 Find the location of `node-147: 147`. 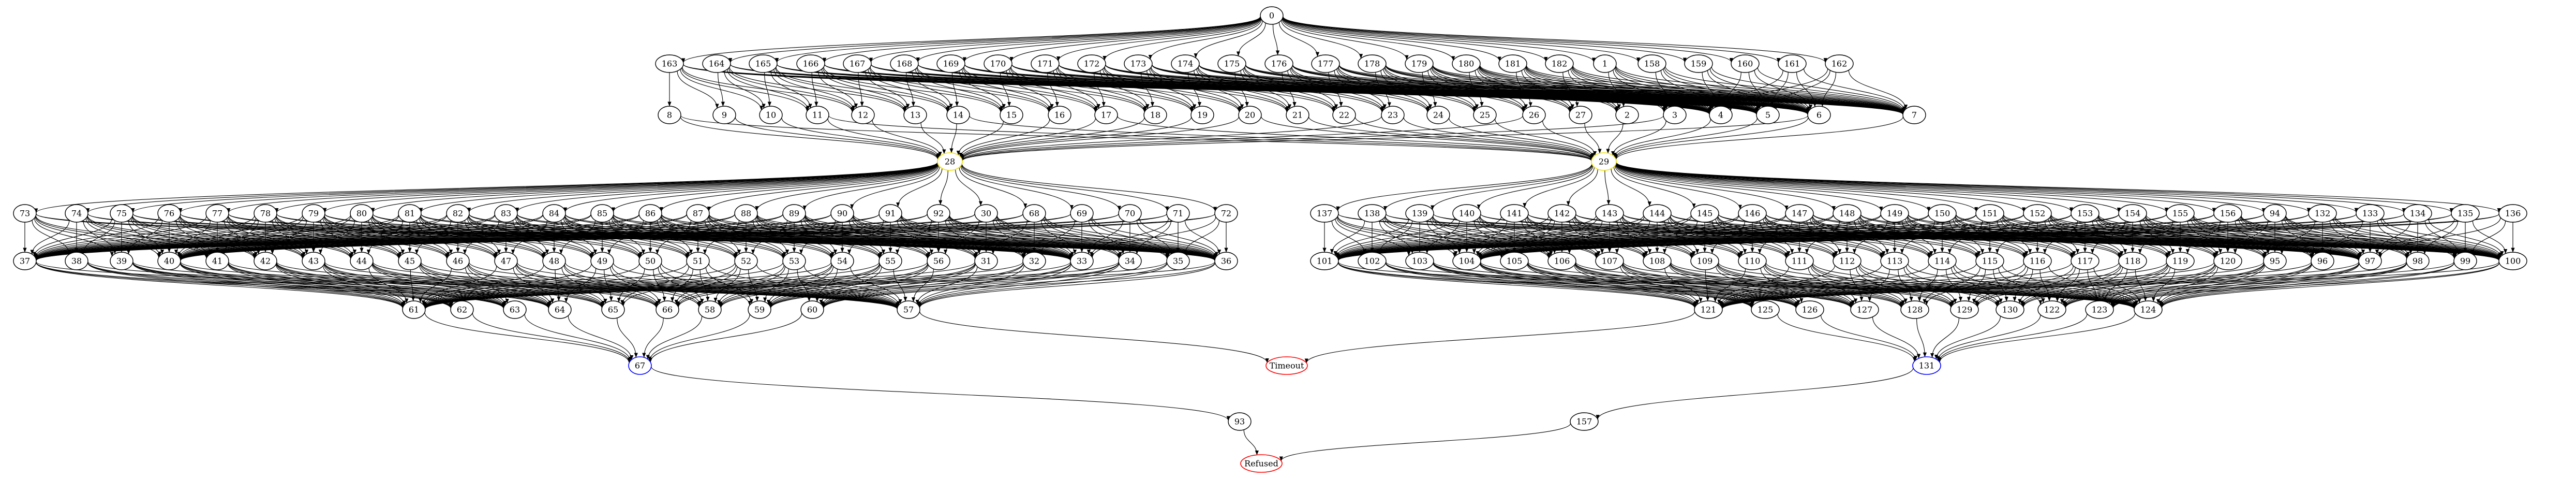

node-147: 147 is located at coordinates (1799, 213).